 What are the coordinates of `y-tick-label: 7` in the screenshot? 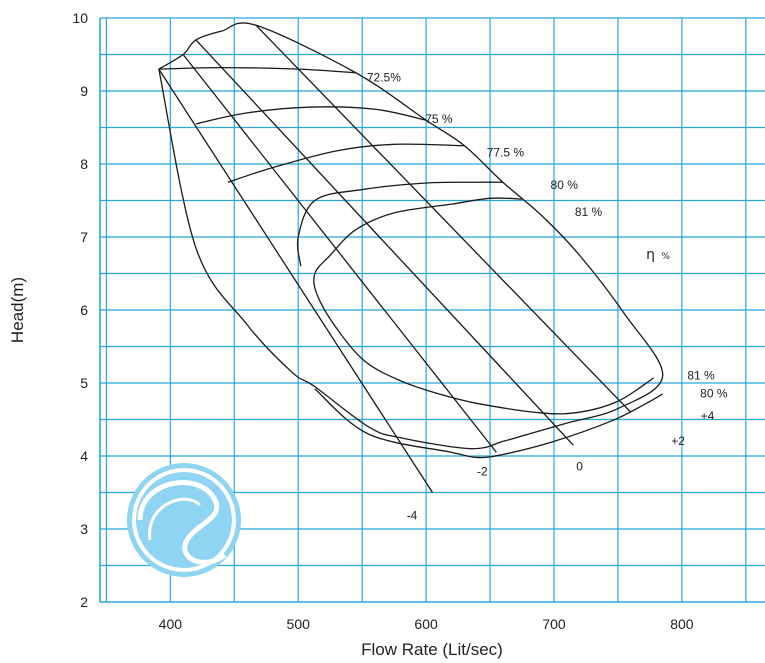 It's located at (84, 237).